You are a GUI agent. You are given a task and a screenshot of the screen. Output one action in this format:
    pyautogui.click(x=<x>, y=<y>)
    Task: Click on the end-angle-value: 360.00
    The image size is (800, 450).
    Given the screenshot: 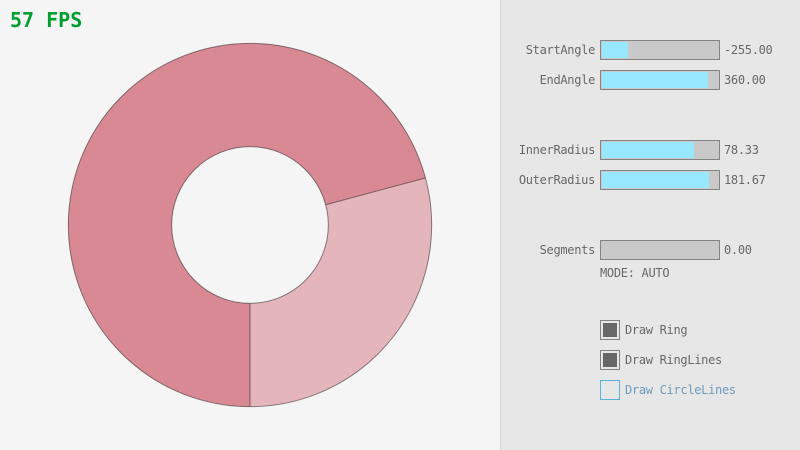 What is the action you would take?
    pyautogui.click(x=745, y=80)
    